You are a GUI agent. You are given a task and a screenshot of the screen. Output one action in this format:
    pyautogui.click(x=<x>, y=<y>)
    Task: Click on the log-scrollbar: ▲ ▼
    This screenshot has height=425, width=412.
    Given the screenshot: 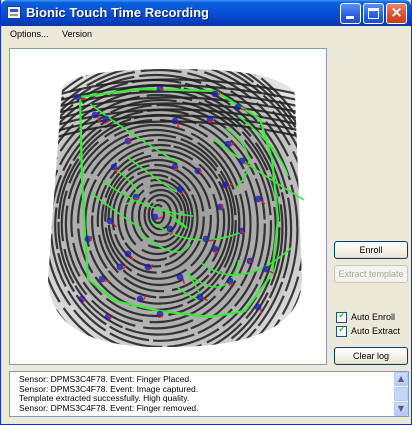 What is the action you would take?
    pyautogui.click(x=401, y=394)
    